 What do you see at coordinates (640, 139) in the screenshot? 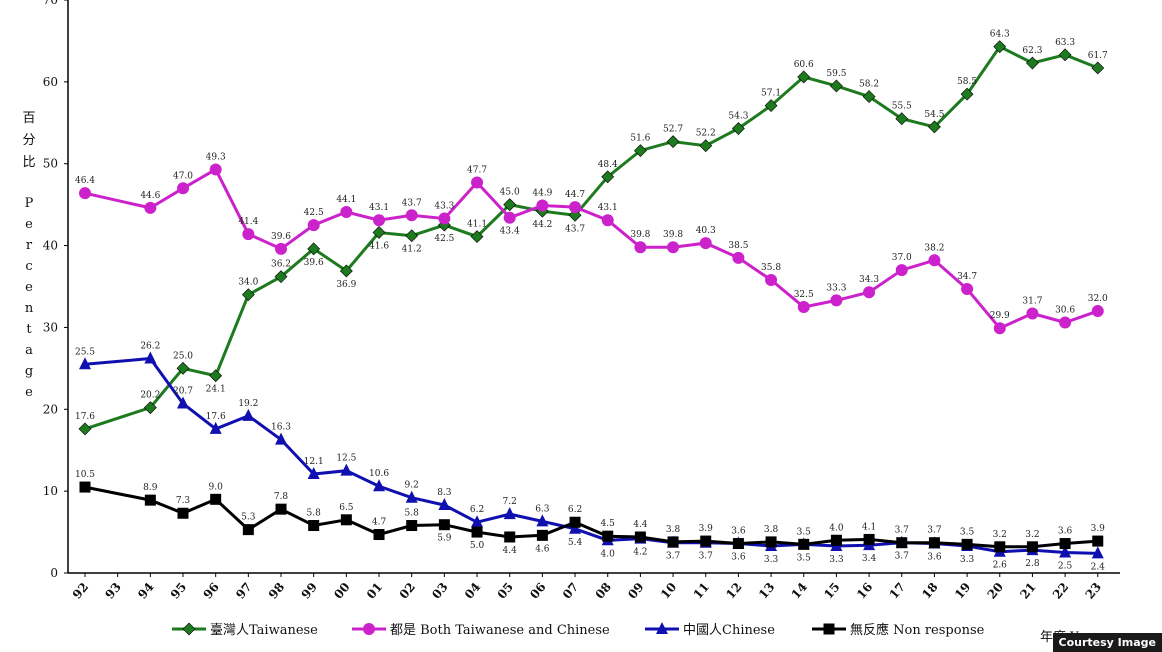
I see `data-label-taiwanese: 51.6` at bounding box center [640, 139].